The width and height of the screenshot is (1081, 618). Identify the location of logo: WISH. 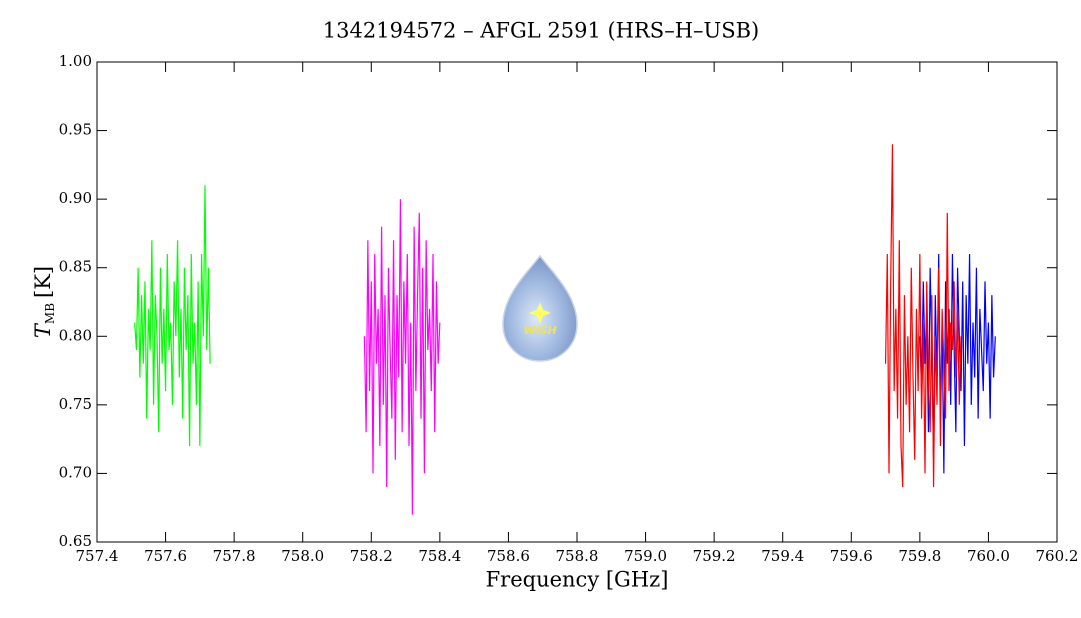
(540, 308).